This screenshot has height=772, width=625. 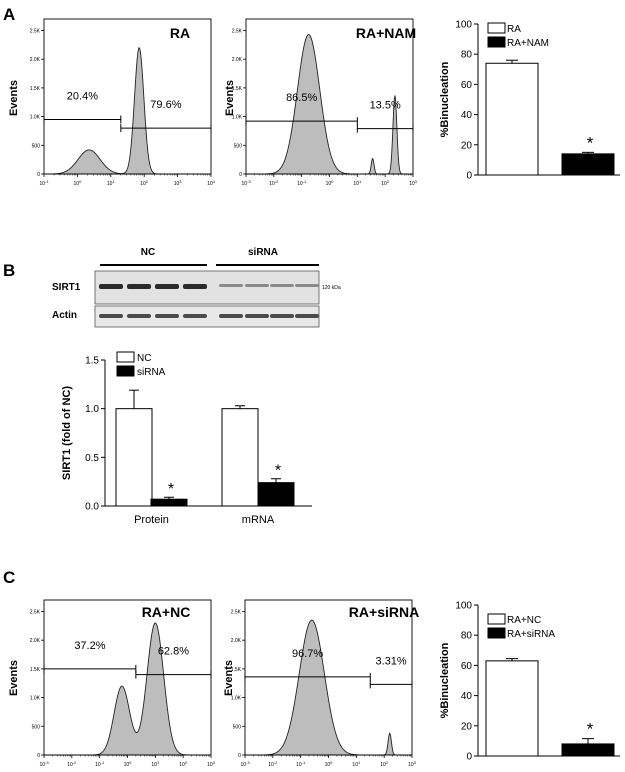 What do you see at coordinates (463, 606) in the screenshot?
I see `bar-y-tick-label: 100` at bounding box center [463, 606].